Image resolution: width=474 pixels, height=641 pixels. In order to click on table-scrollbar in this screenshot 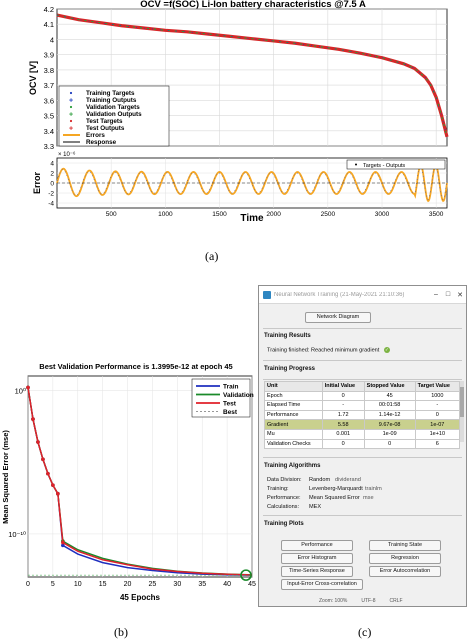, I will do `click(462, 411)`.